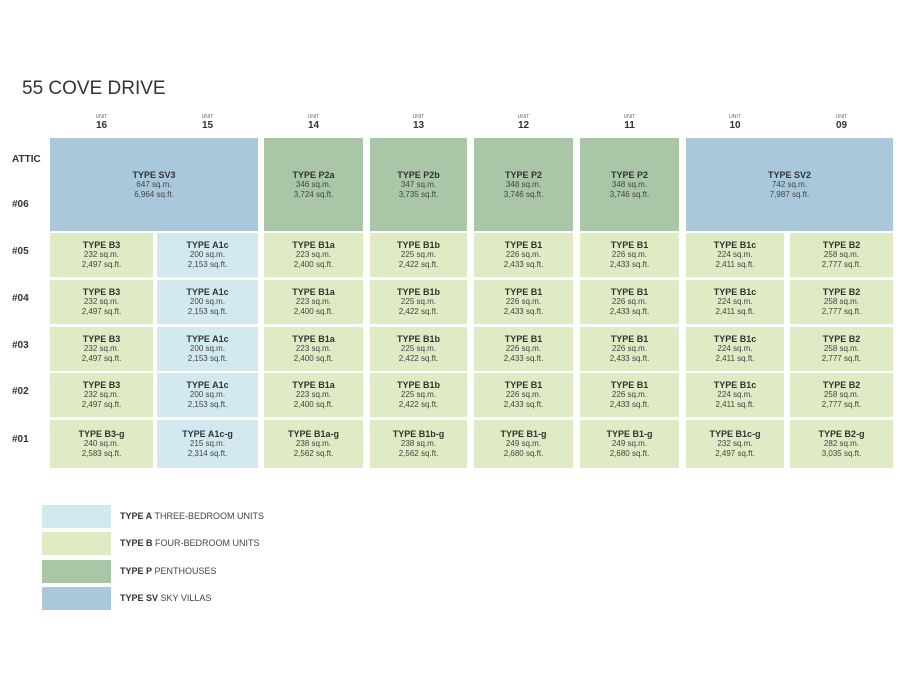 Image resolution: width=900 pixels, height=674 pixels. I want to click on unit-sqft: 2,680 sq.ft., so click(629, 453).